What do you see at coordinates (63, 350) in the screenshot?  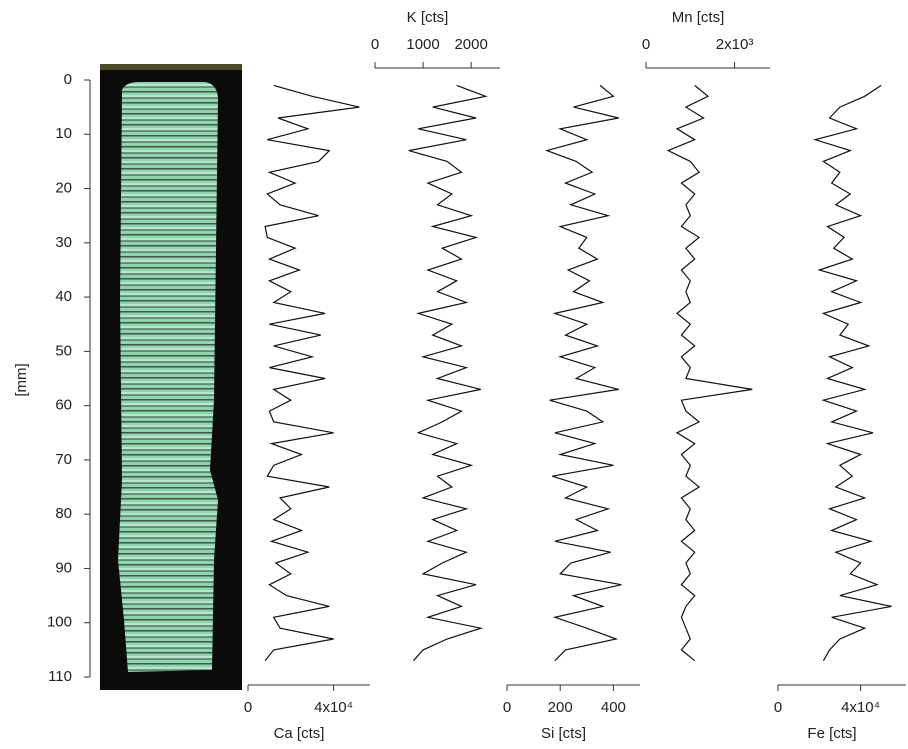 I see `y-tick-label: 50` at bounding box center [63, 350].